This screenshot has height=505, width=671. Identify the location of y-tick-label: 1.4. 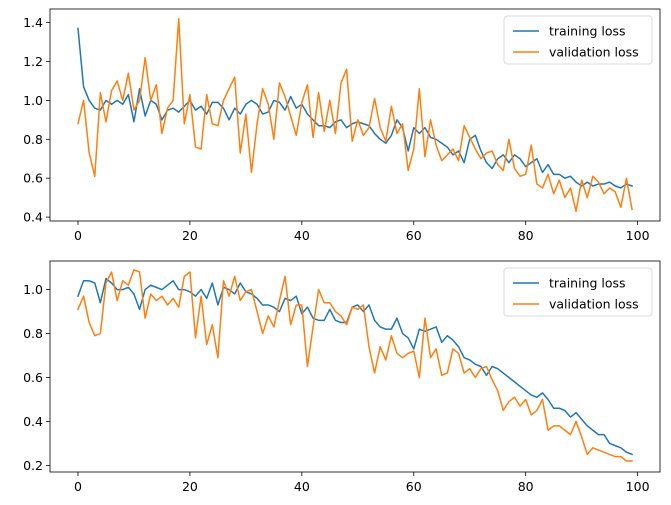
(33, 22).